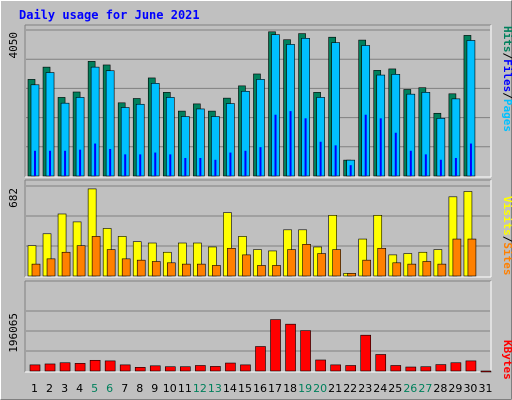 This screenshot has height=400, width=512. I want to click on legend-part: Hits, so click(506, 39).